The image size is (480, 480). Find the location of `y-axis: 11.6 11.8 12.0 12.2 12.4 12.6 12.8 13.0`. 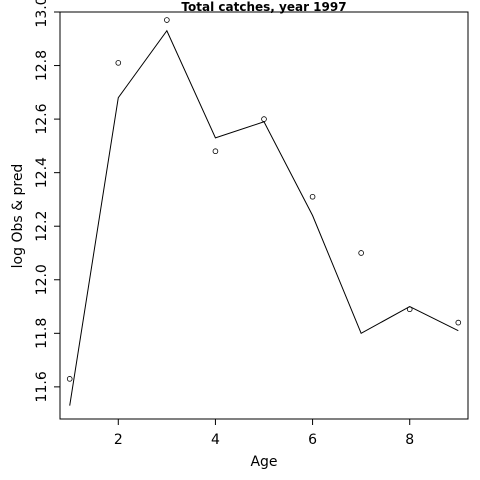

y-axis: 11.6 11.8 12.0 12.2 12.4 12.6 12.8 13.0 is located at coordinates (47, 201).